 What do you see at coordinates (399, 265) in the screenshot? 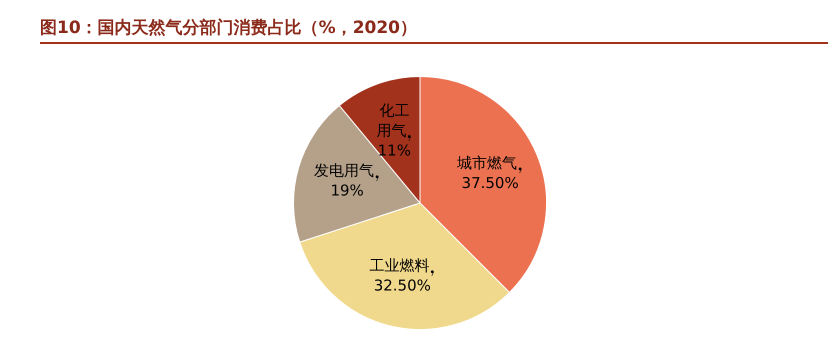
I see `slice-label: 工业燃料` at bounding box center [399, 265].